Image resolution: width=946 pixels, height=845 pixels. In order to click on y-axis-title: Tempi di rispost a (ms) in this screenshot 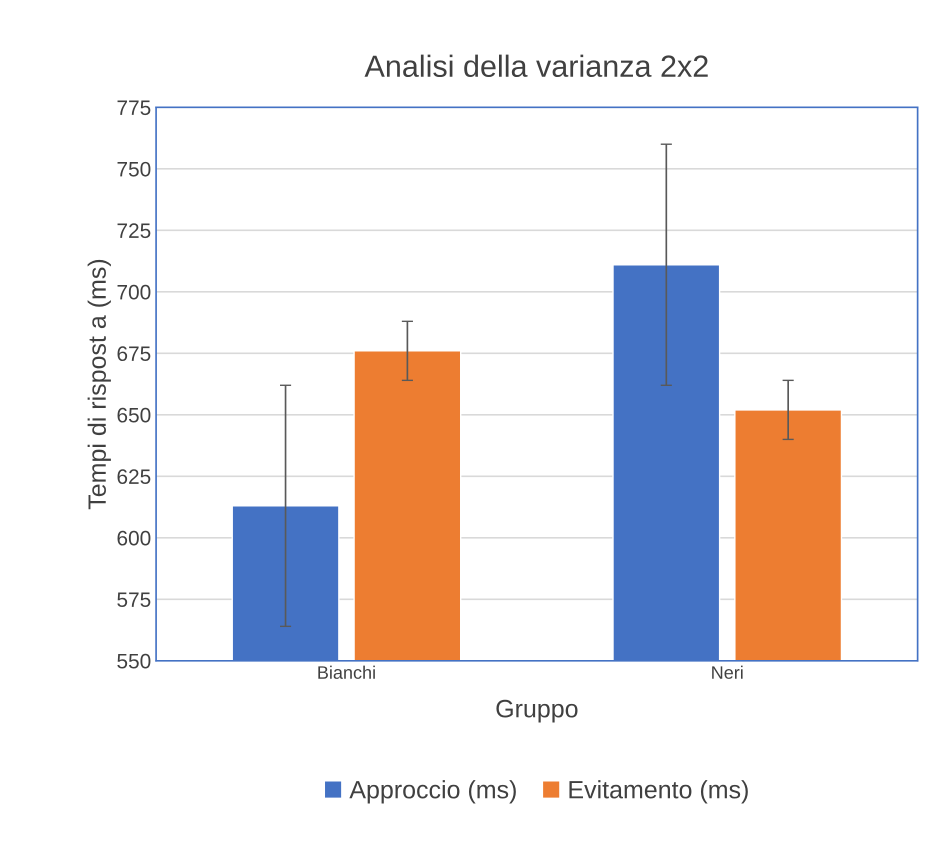, I will do `click(99, 385)`.